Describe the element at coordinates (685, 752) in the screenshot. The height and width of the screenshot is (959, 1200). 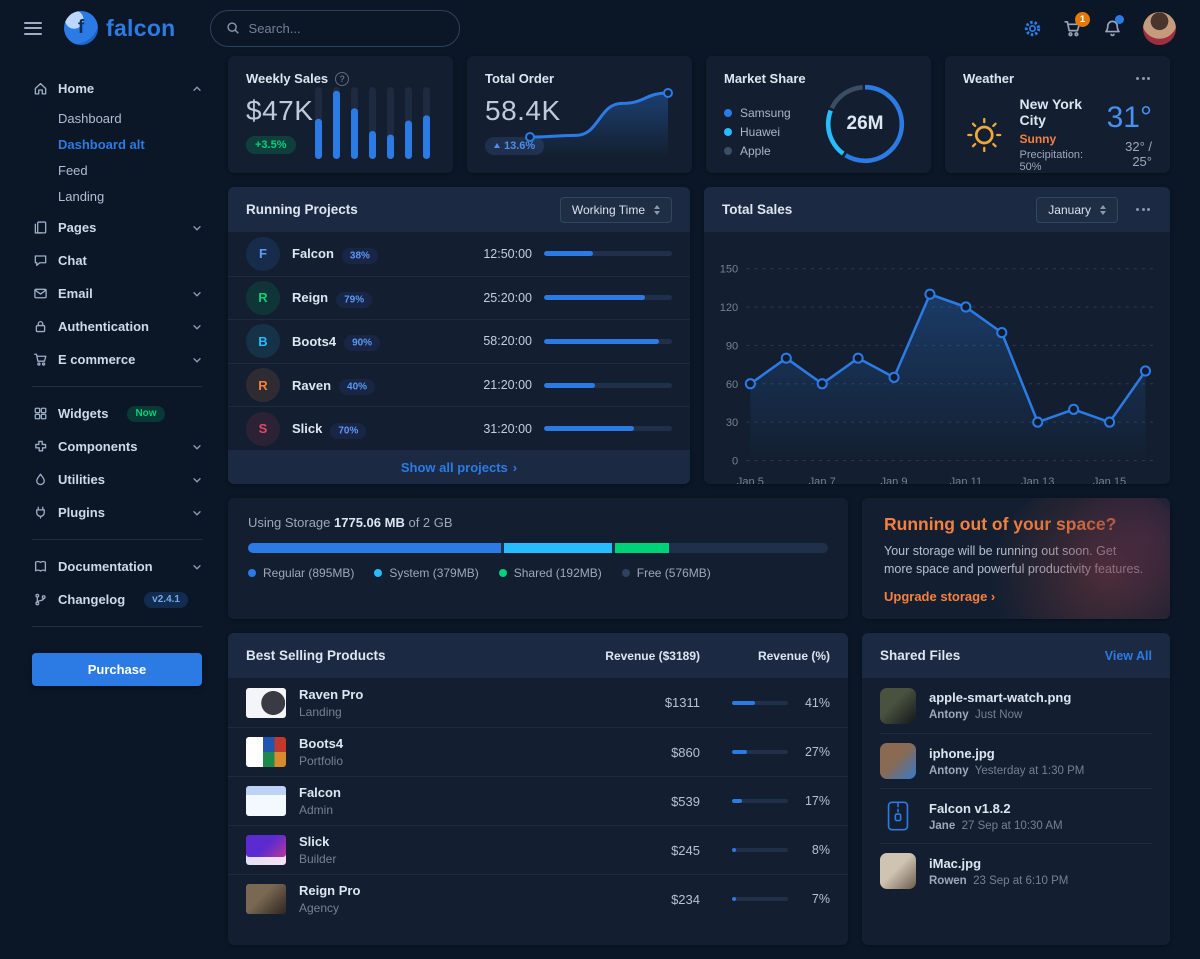
I see `product-price: $860` at that location.